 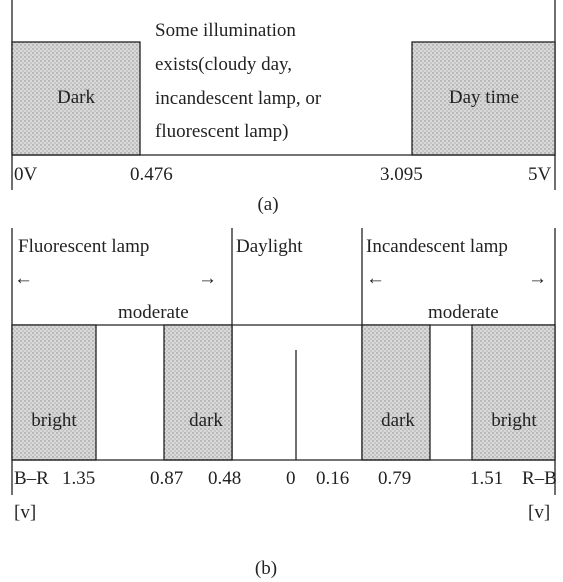 I want to click on tick-label: 3.095, so click(x=401, y=174).